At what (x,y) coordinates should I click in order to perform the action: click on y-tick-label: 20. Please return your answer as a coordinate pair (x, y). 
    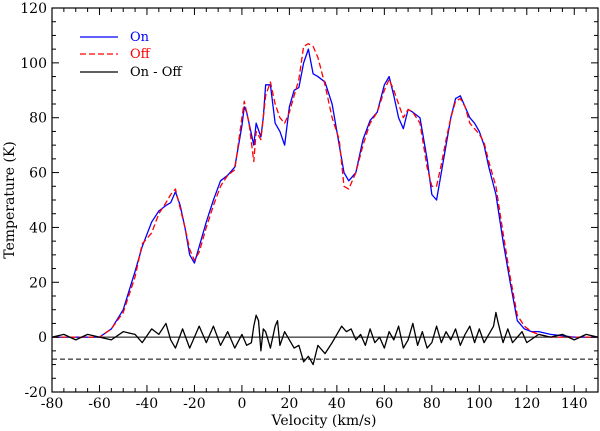
    Looking at the image, I should click on (38, 283).